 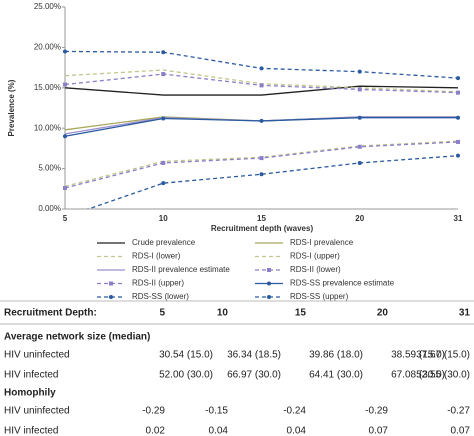 I want to click on y-tick-label: 25.00%, so click(x=47, y=6).